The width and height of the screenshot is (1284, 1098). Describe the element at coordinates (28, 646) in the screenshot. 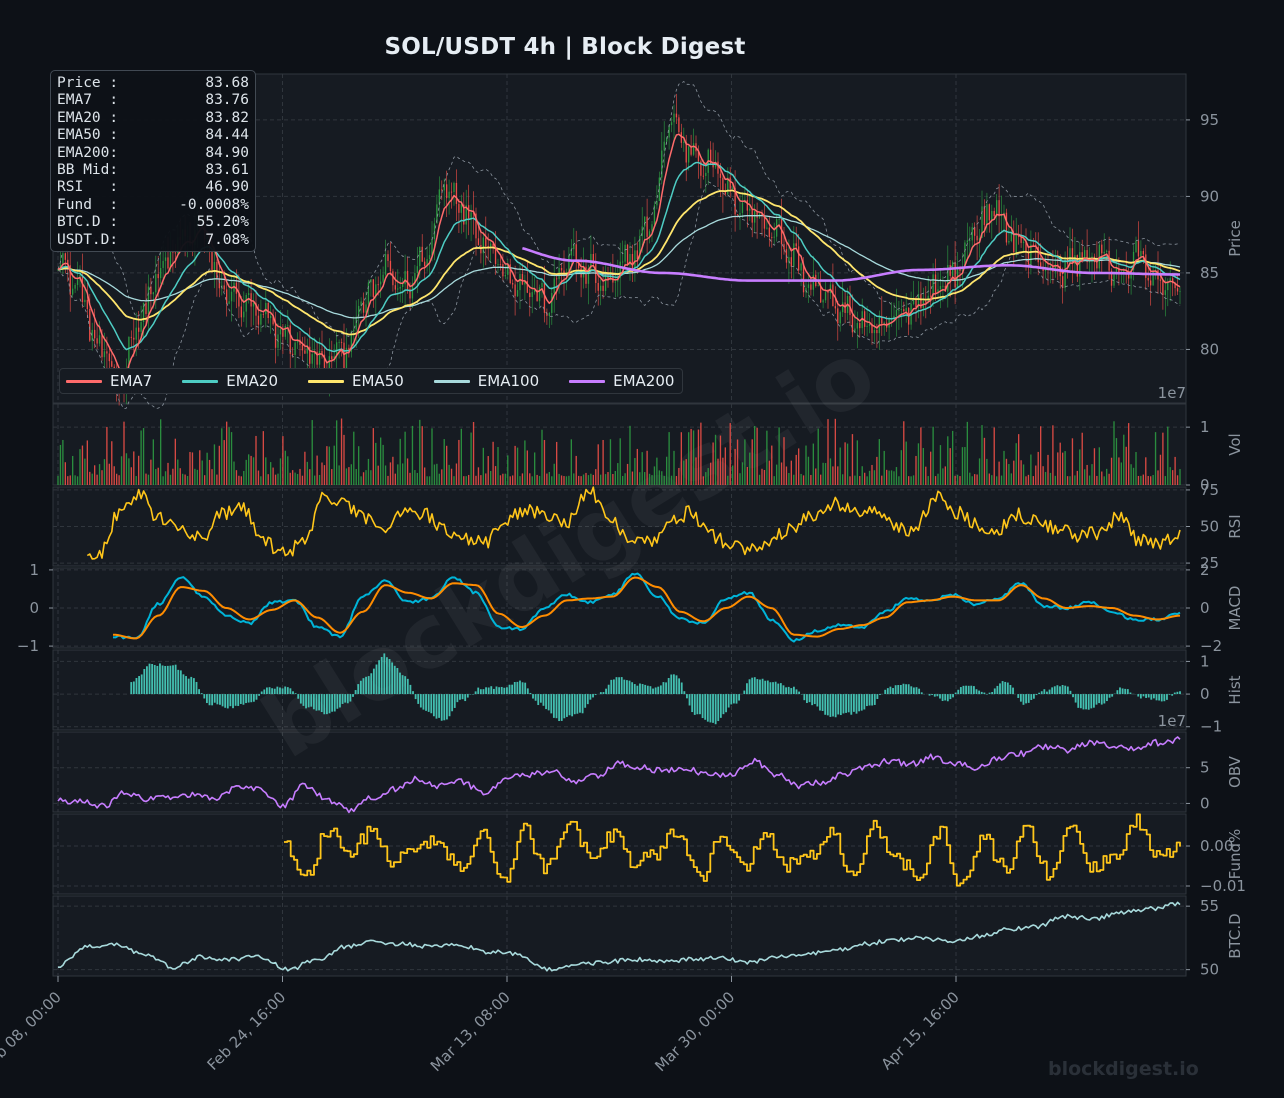

I see `y-tick-label-left: −1` at that location.